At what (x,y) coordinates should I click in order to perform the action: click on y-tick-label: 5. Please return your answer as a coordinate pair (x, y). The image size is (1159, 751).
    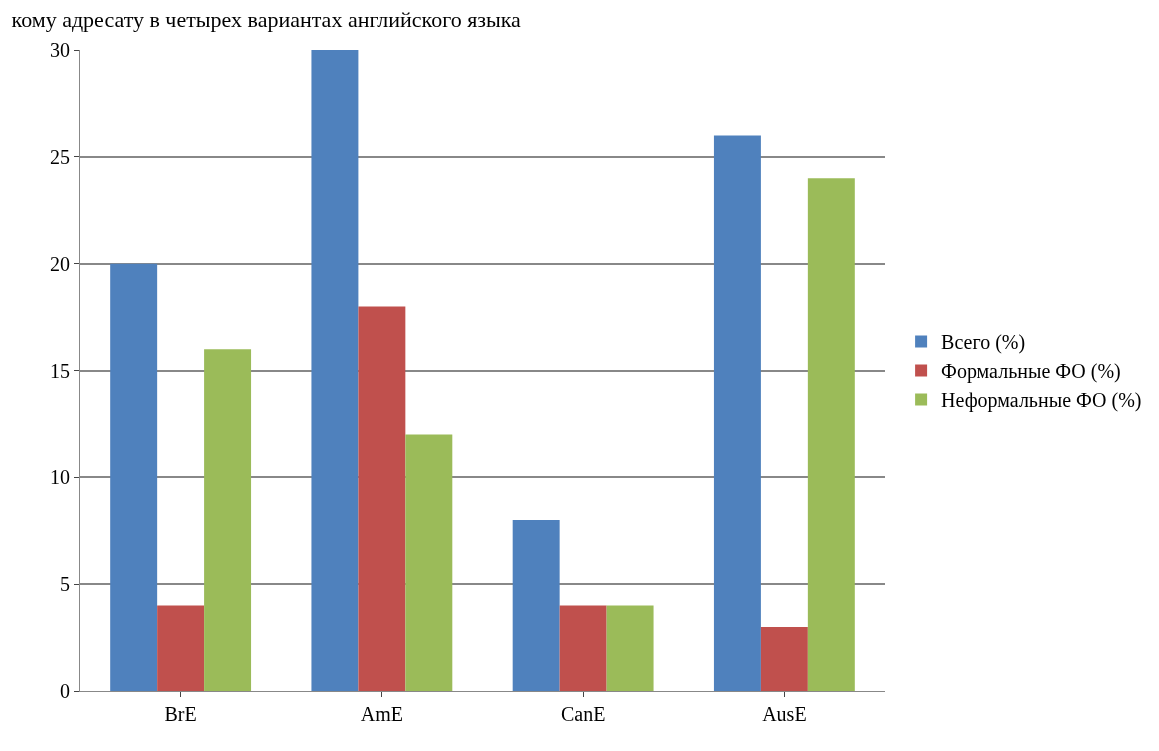
    Looking at the image, I should click on (65, 584).